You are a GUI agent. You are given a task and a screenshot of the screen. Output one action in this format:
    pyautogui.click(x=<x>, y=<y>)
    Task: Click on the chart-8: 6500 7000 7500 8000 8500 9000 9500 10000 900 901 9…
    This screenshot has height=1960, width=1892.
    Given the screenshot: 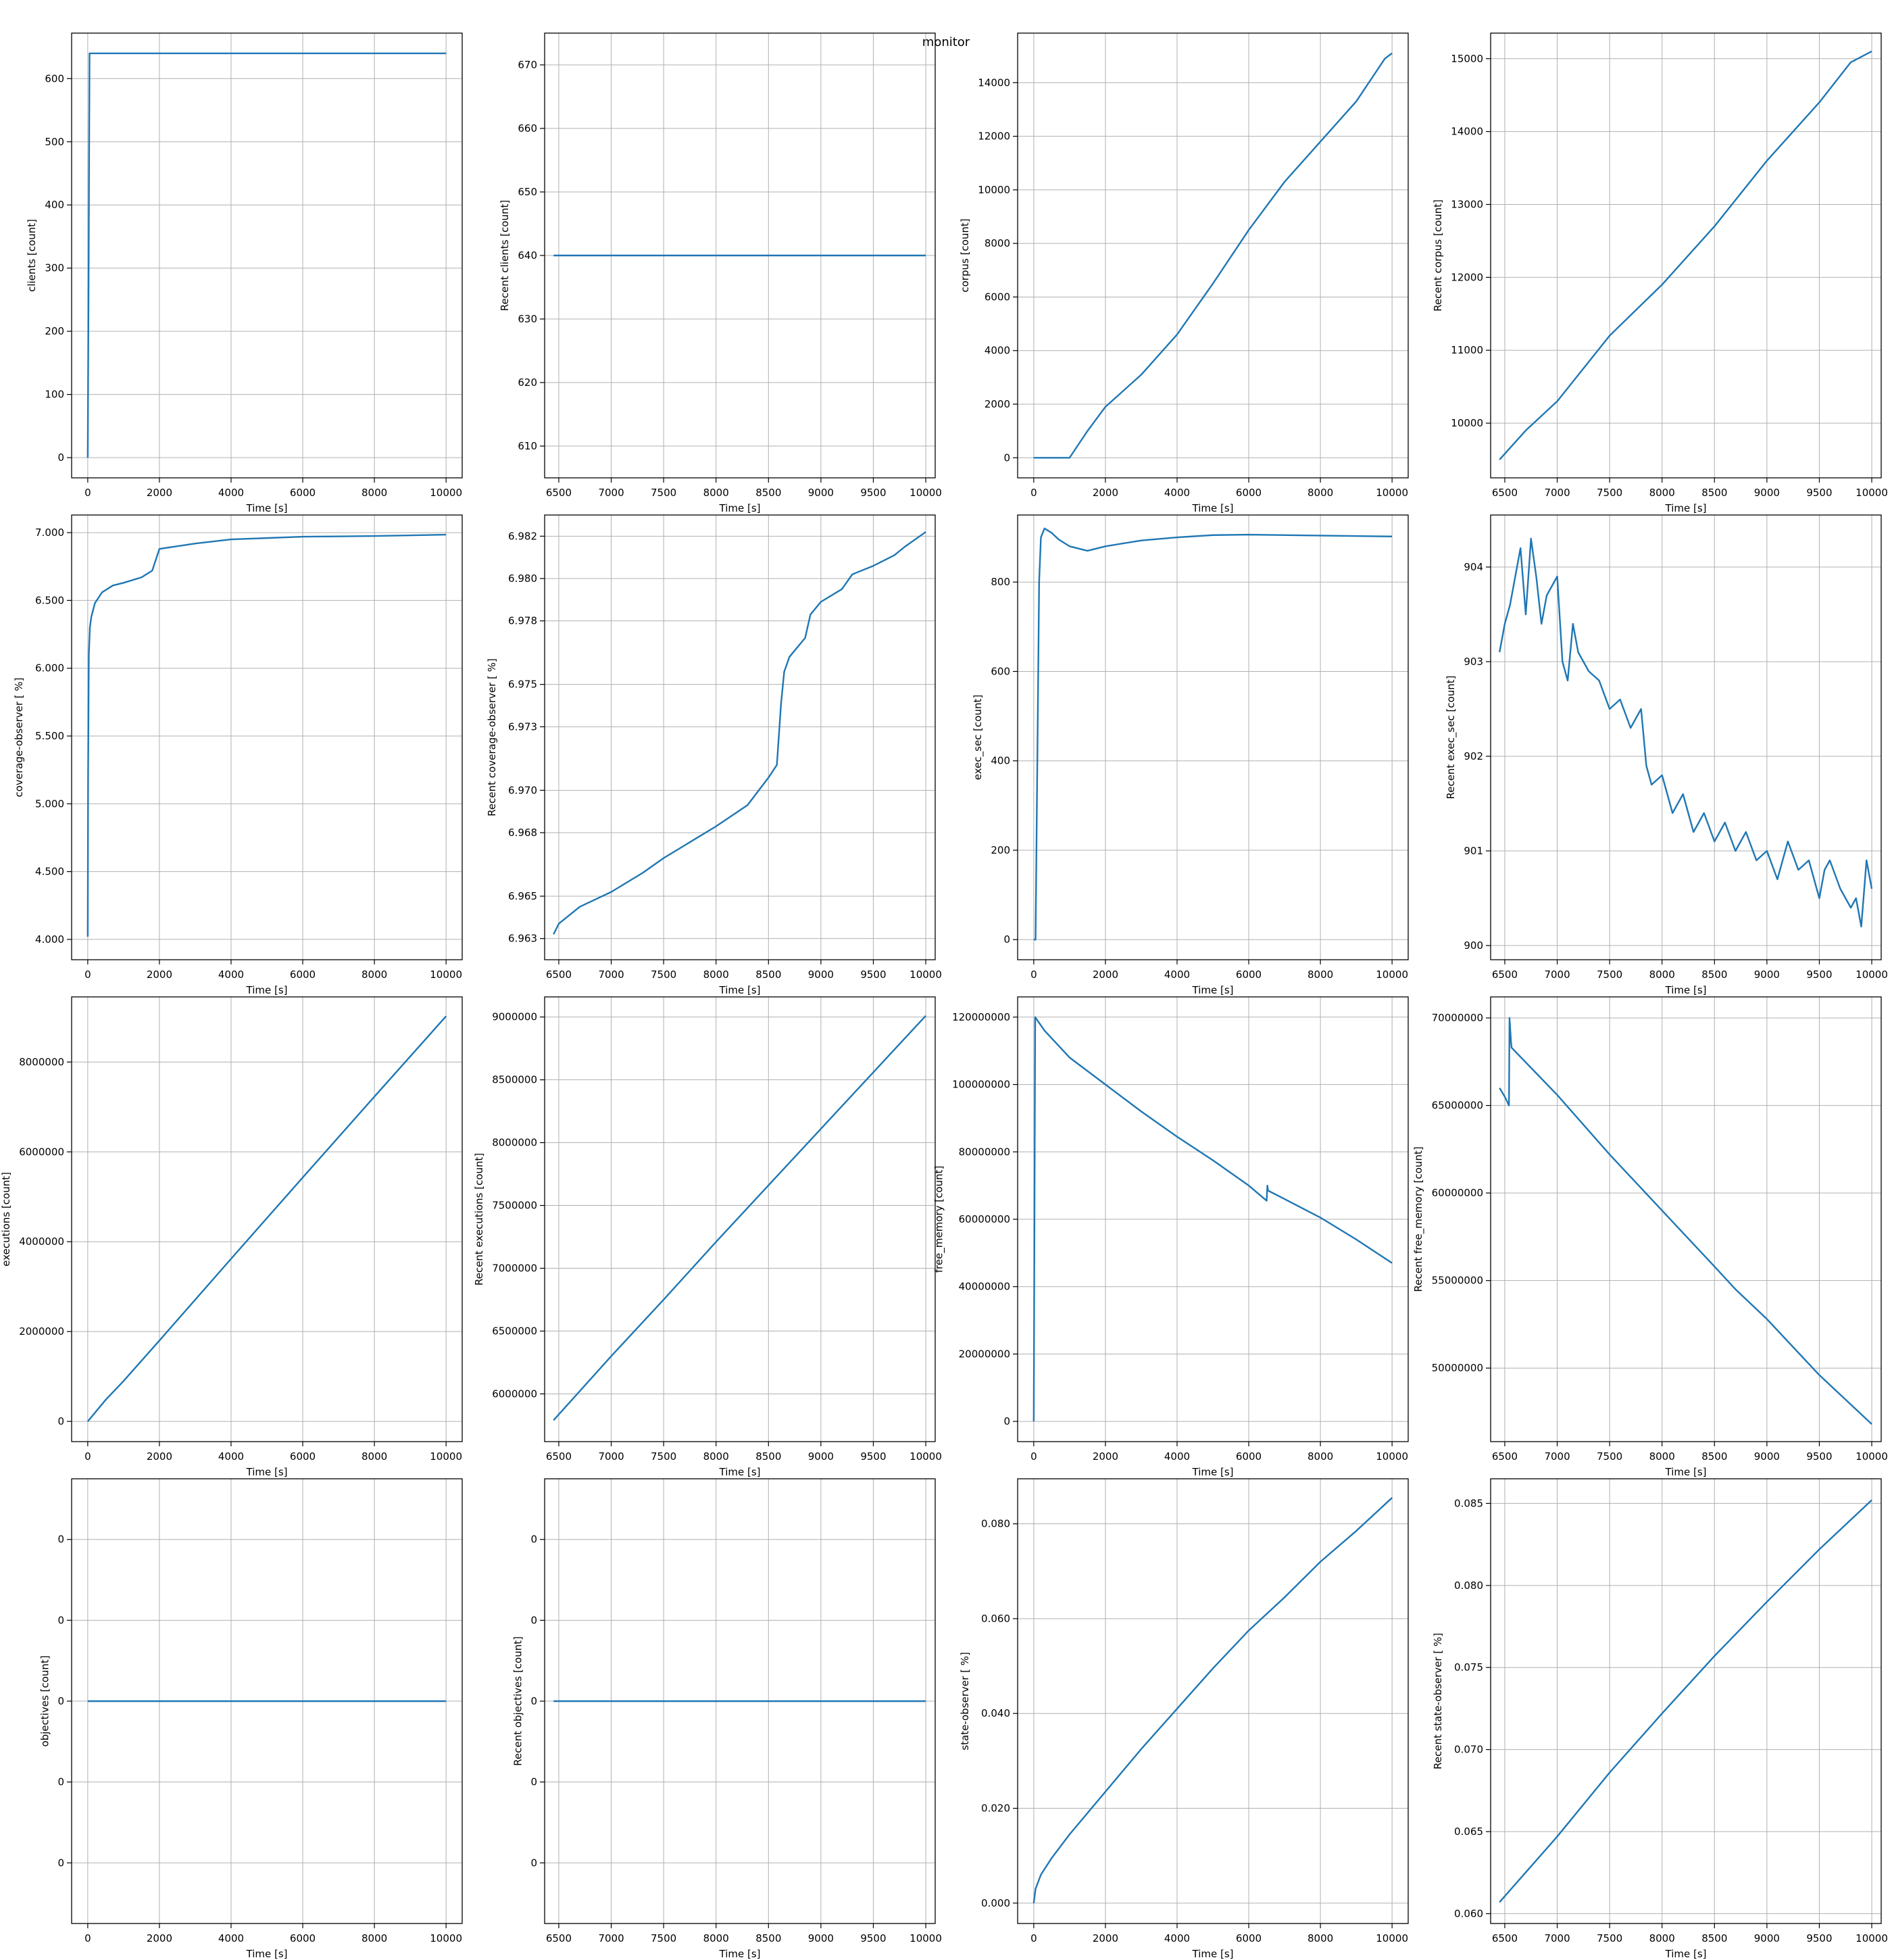 What is the action you would take?
    pyautogui.click(x=1667, y=755)
    